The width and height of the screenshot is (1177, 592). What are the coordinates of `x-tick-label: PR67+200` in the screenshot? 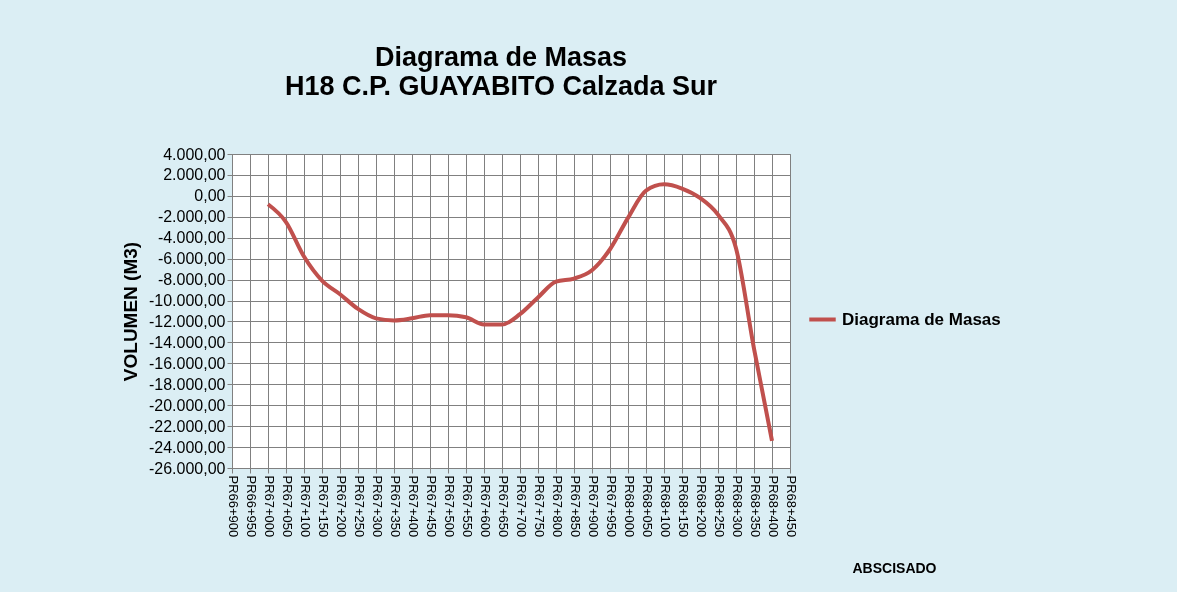 It's located at (341, 506).